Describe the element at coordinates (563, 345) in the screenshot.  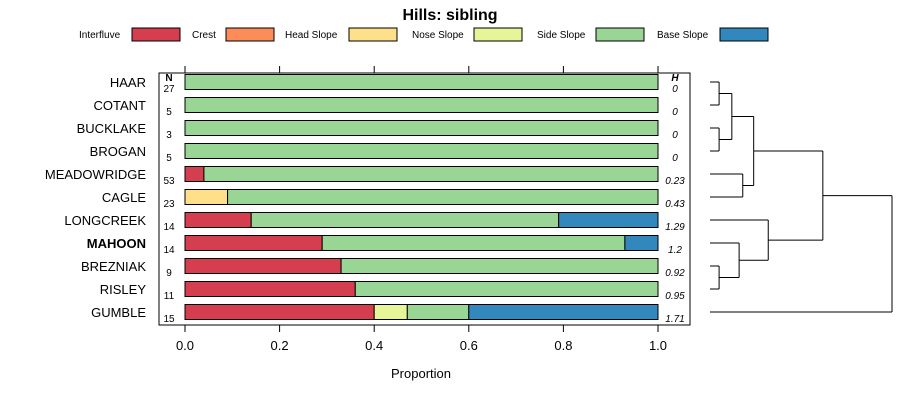
I see `x-tick-label: 0.8` at that location.